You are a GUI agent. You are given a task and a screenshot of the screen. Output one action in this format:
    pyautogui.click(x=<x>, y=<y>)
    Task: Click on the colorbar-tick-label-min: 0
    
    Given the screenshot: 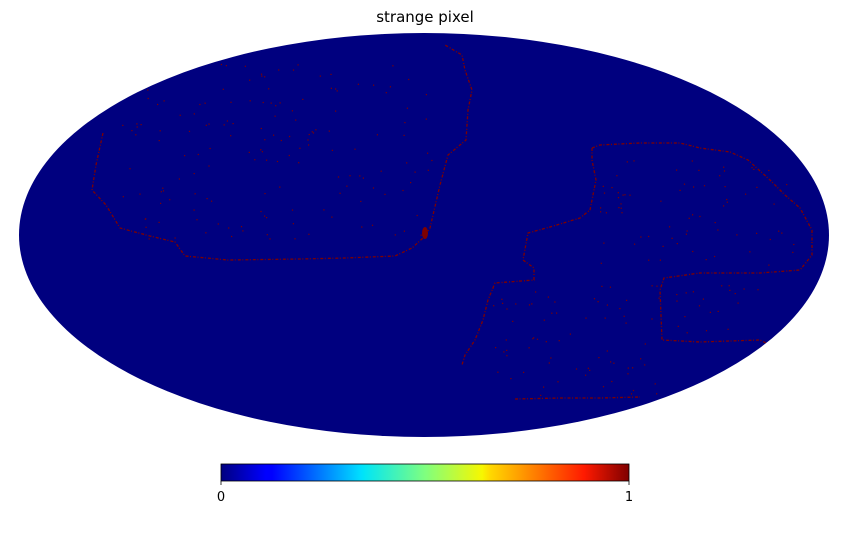 What is the action you would take?
    pyautogui.click(x=221, y=497)
    